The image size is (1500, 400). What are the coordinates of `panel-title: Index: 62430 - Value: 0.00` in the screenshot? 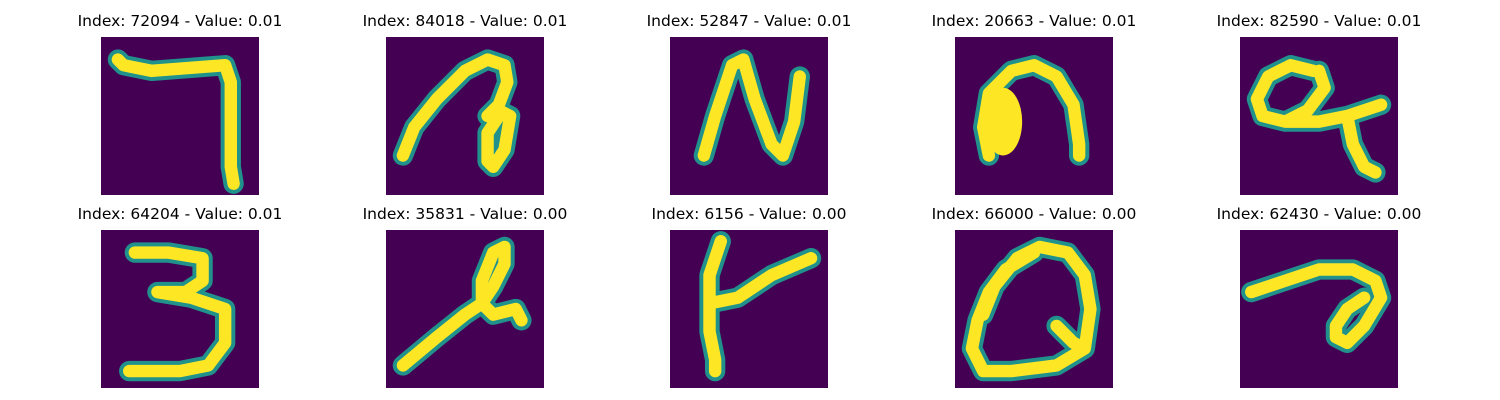 It's located at (1319, 214).